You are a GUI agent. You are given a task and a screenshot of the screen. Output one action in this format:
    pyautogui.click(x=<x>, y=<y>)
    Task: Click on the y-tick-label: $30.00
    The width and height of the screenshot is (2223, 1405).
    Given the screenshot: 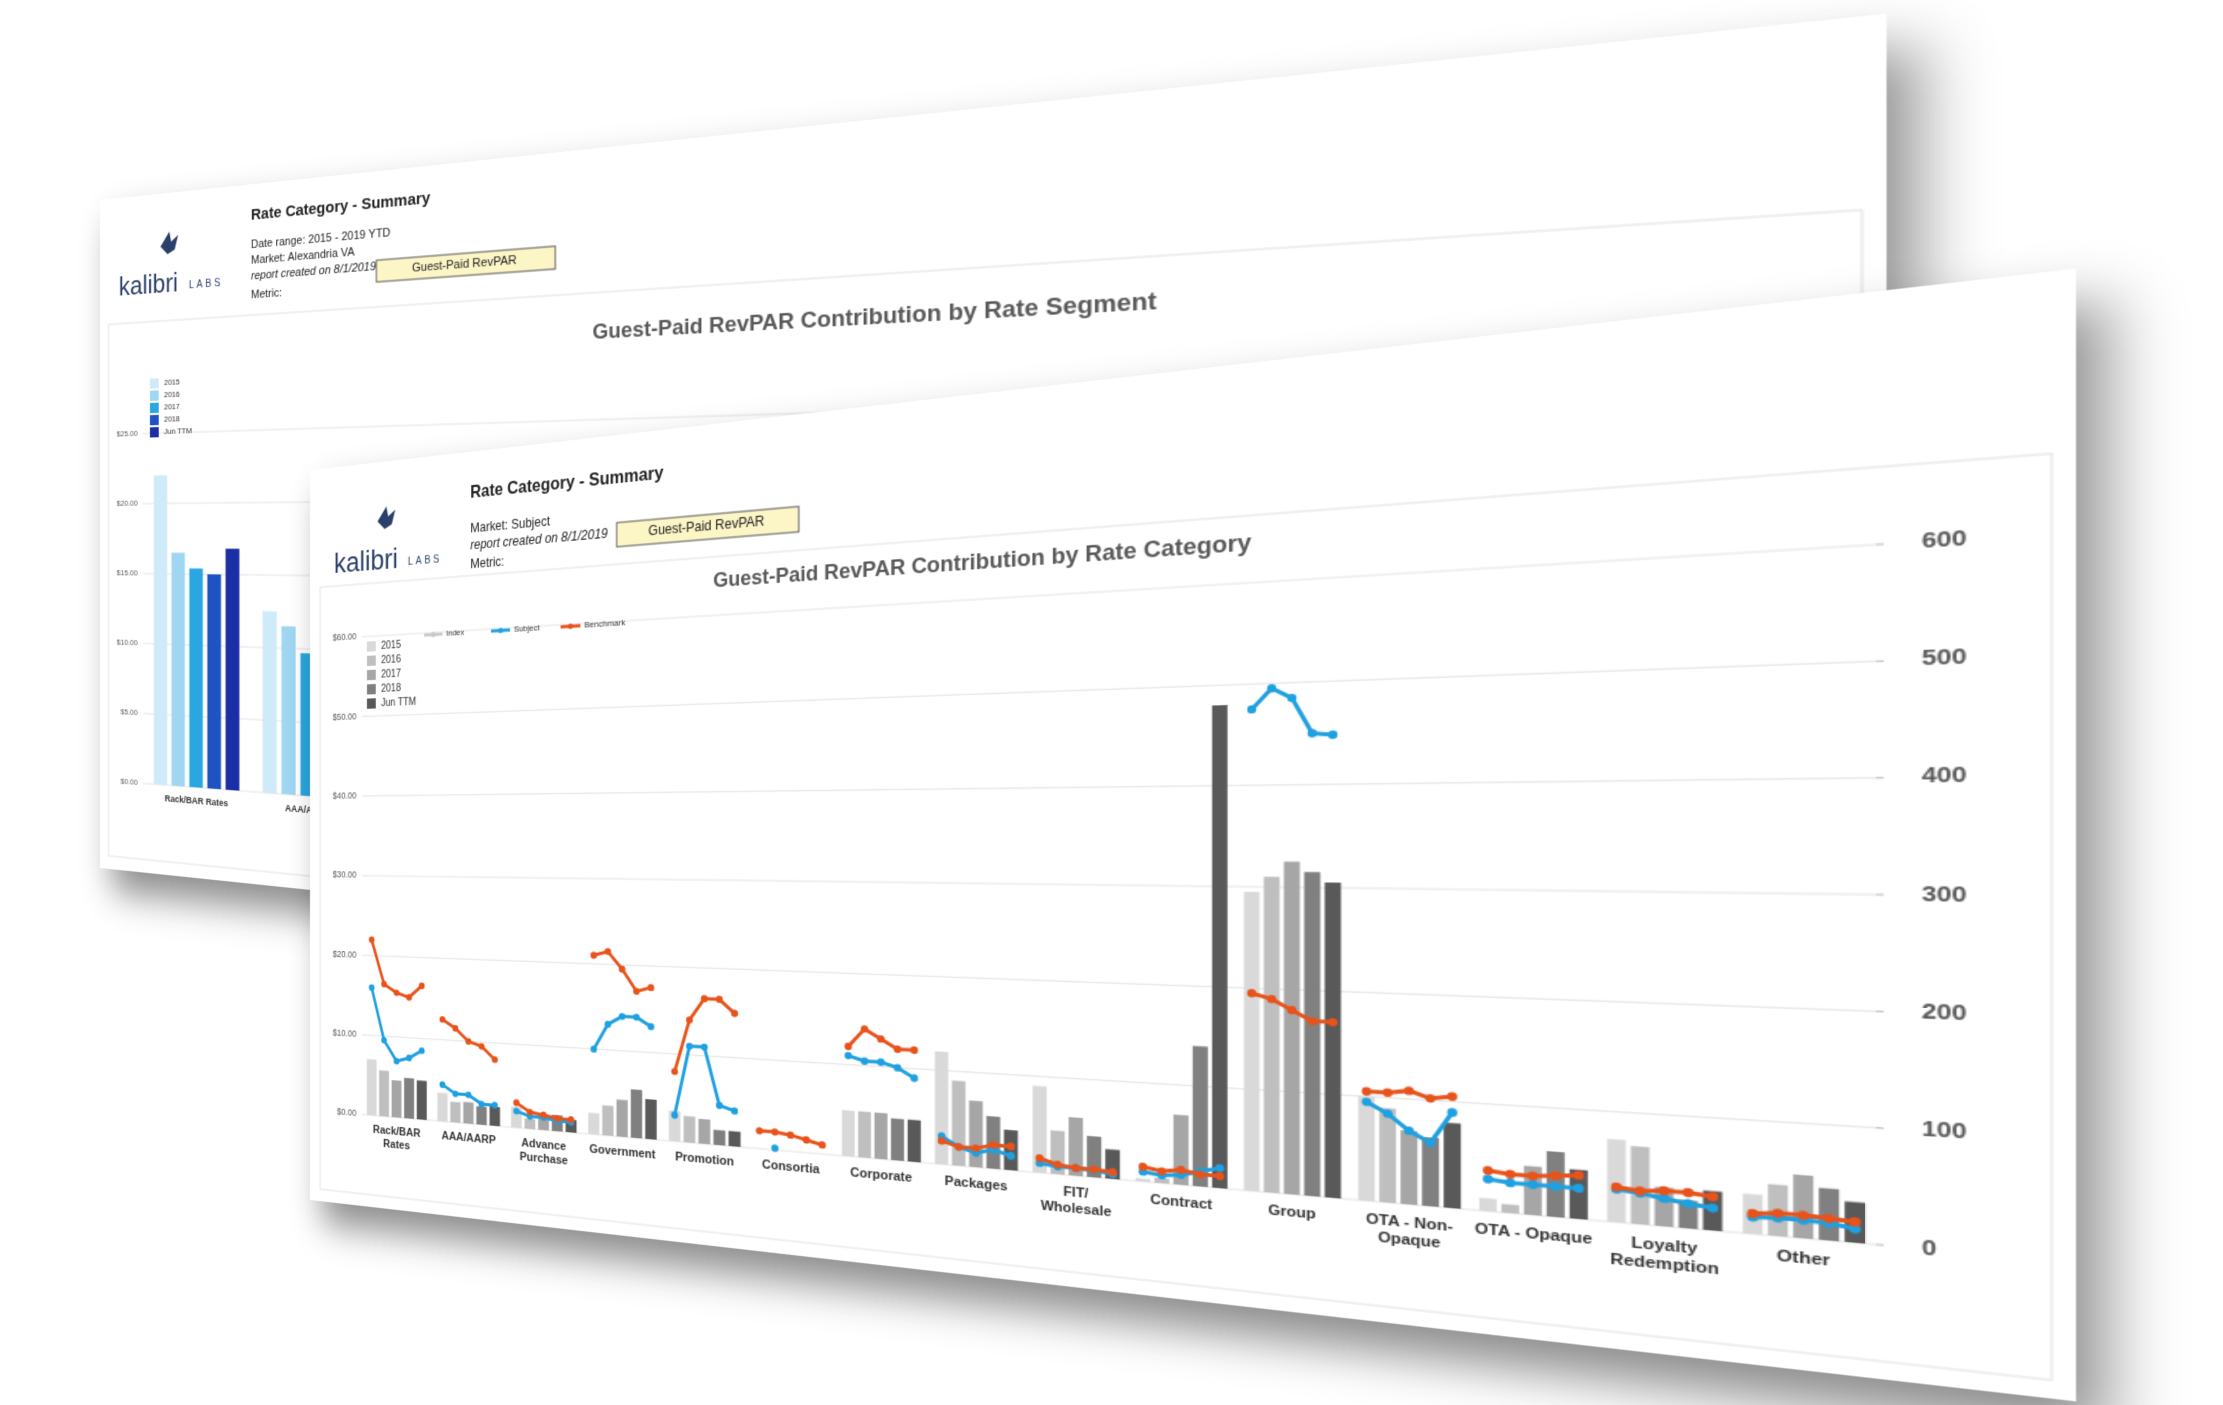 What is the action you would take?
    pyautogui.click(x=345, y=874)
    